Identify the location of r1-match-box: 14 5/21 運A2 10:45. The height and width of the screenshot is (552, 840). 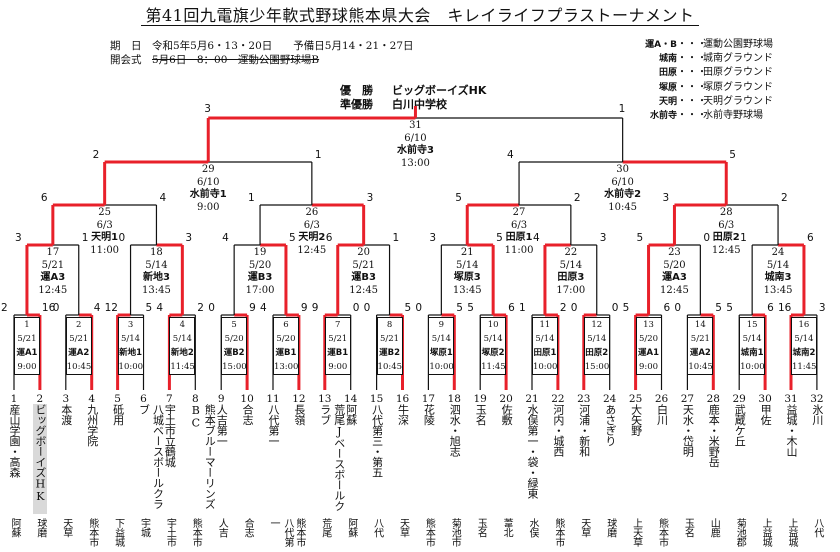
(700, 346).